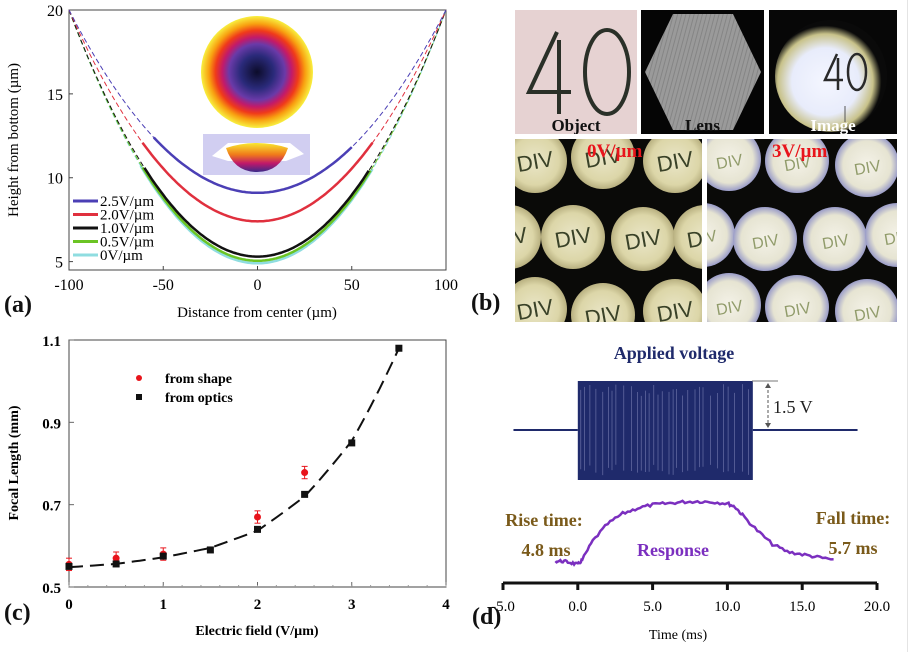  I want to click on x-tick-label: 0, so click(69, 605).